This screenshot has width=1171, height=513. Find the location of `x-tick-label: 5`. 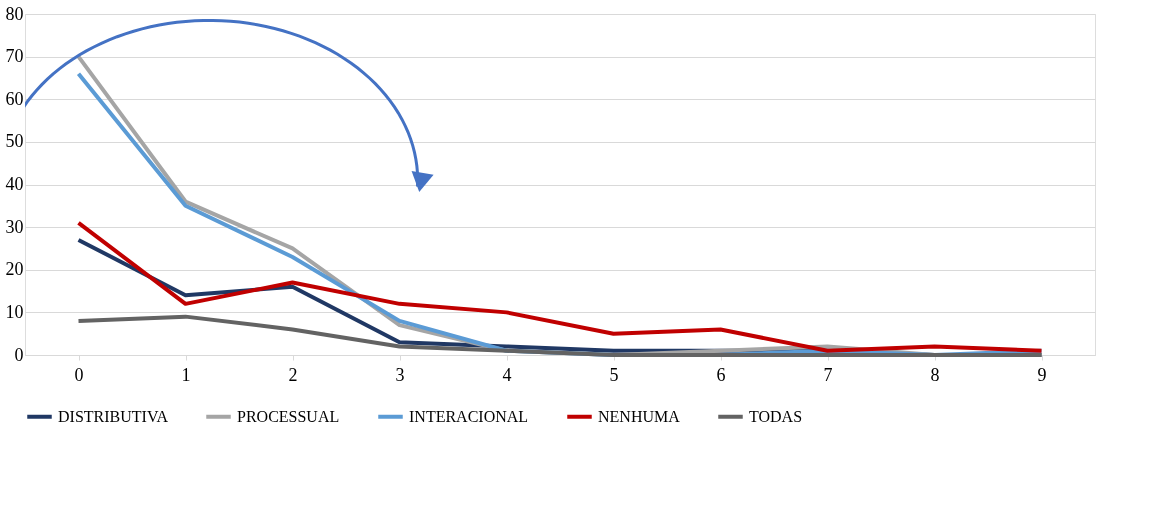

x-tick-label: 5 is located at coordinates (614, 374).